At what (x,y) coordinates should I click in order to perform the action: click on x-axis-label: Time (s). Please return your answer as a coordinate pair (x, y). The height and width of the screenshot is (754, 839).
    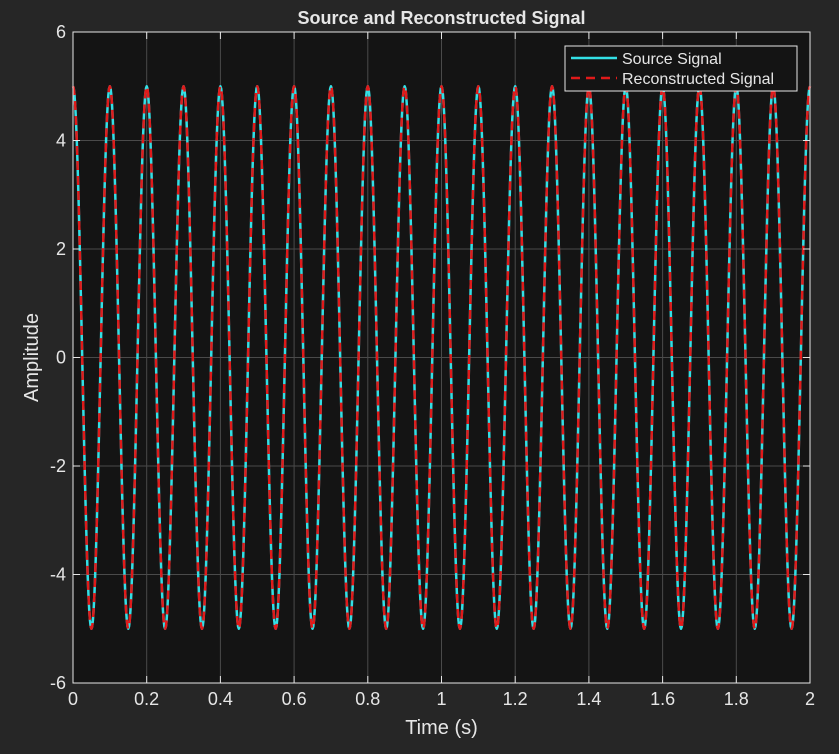
    Looking at the image, I should click on (441, 728).